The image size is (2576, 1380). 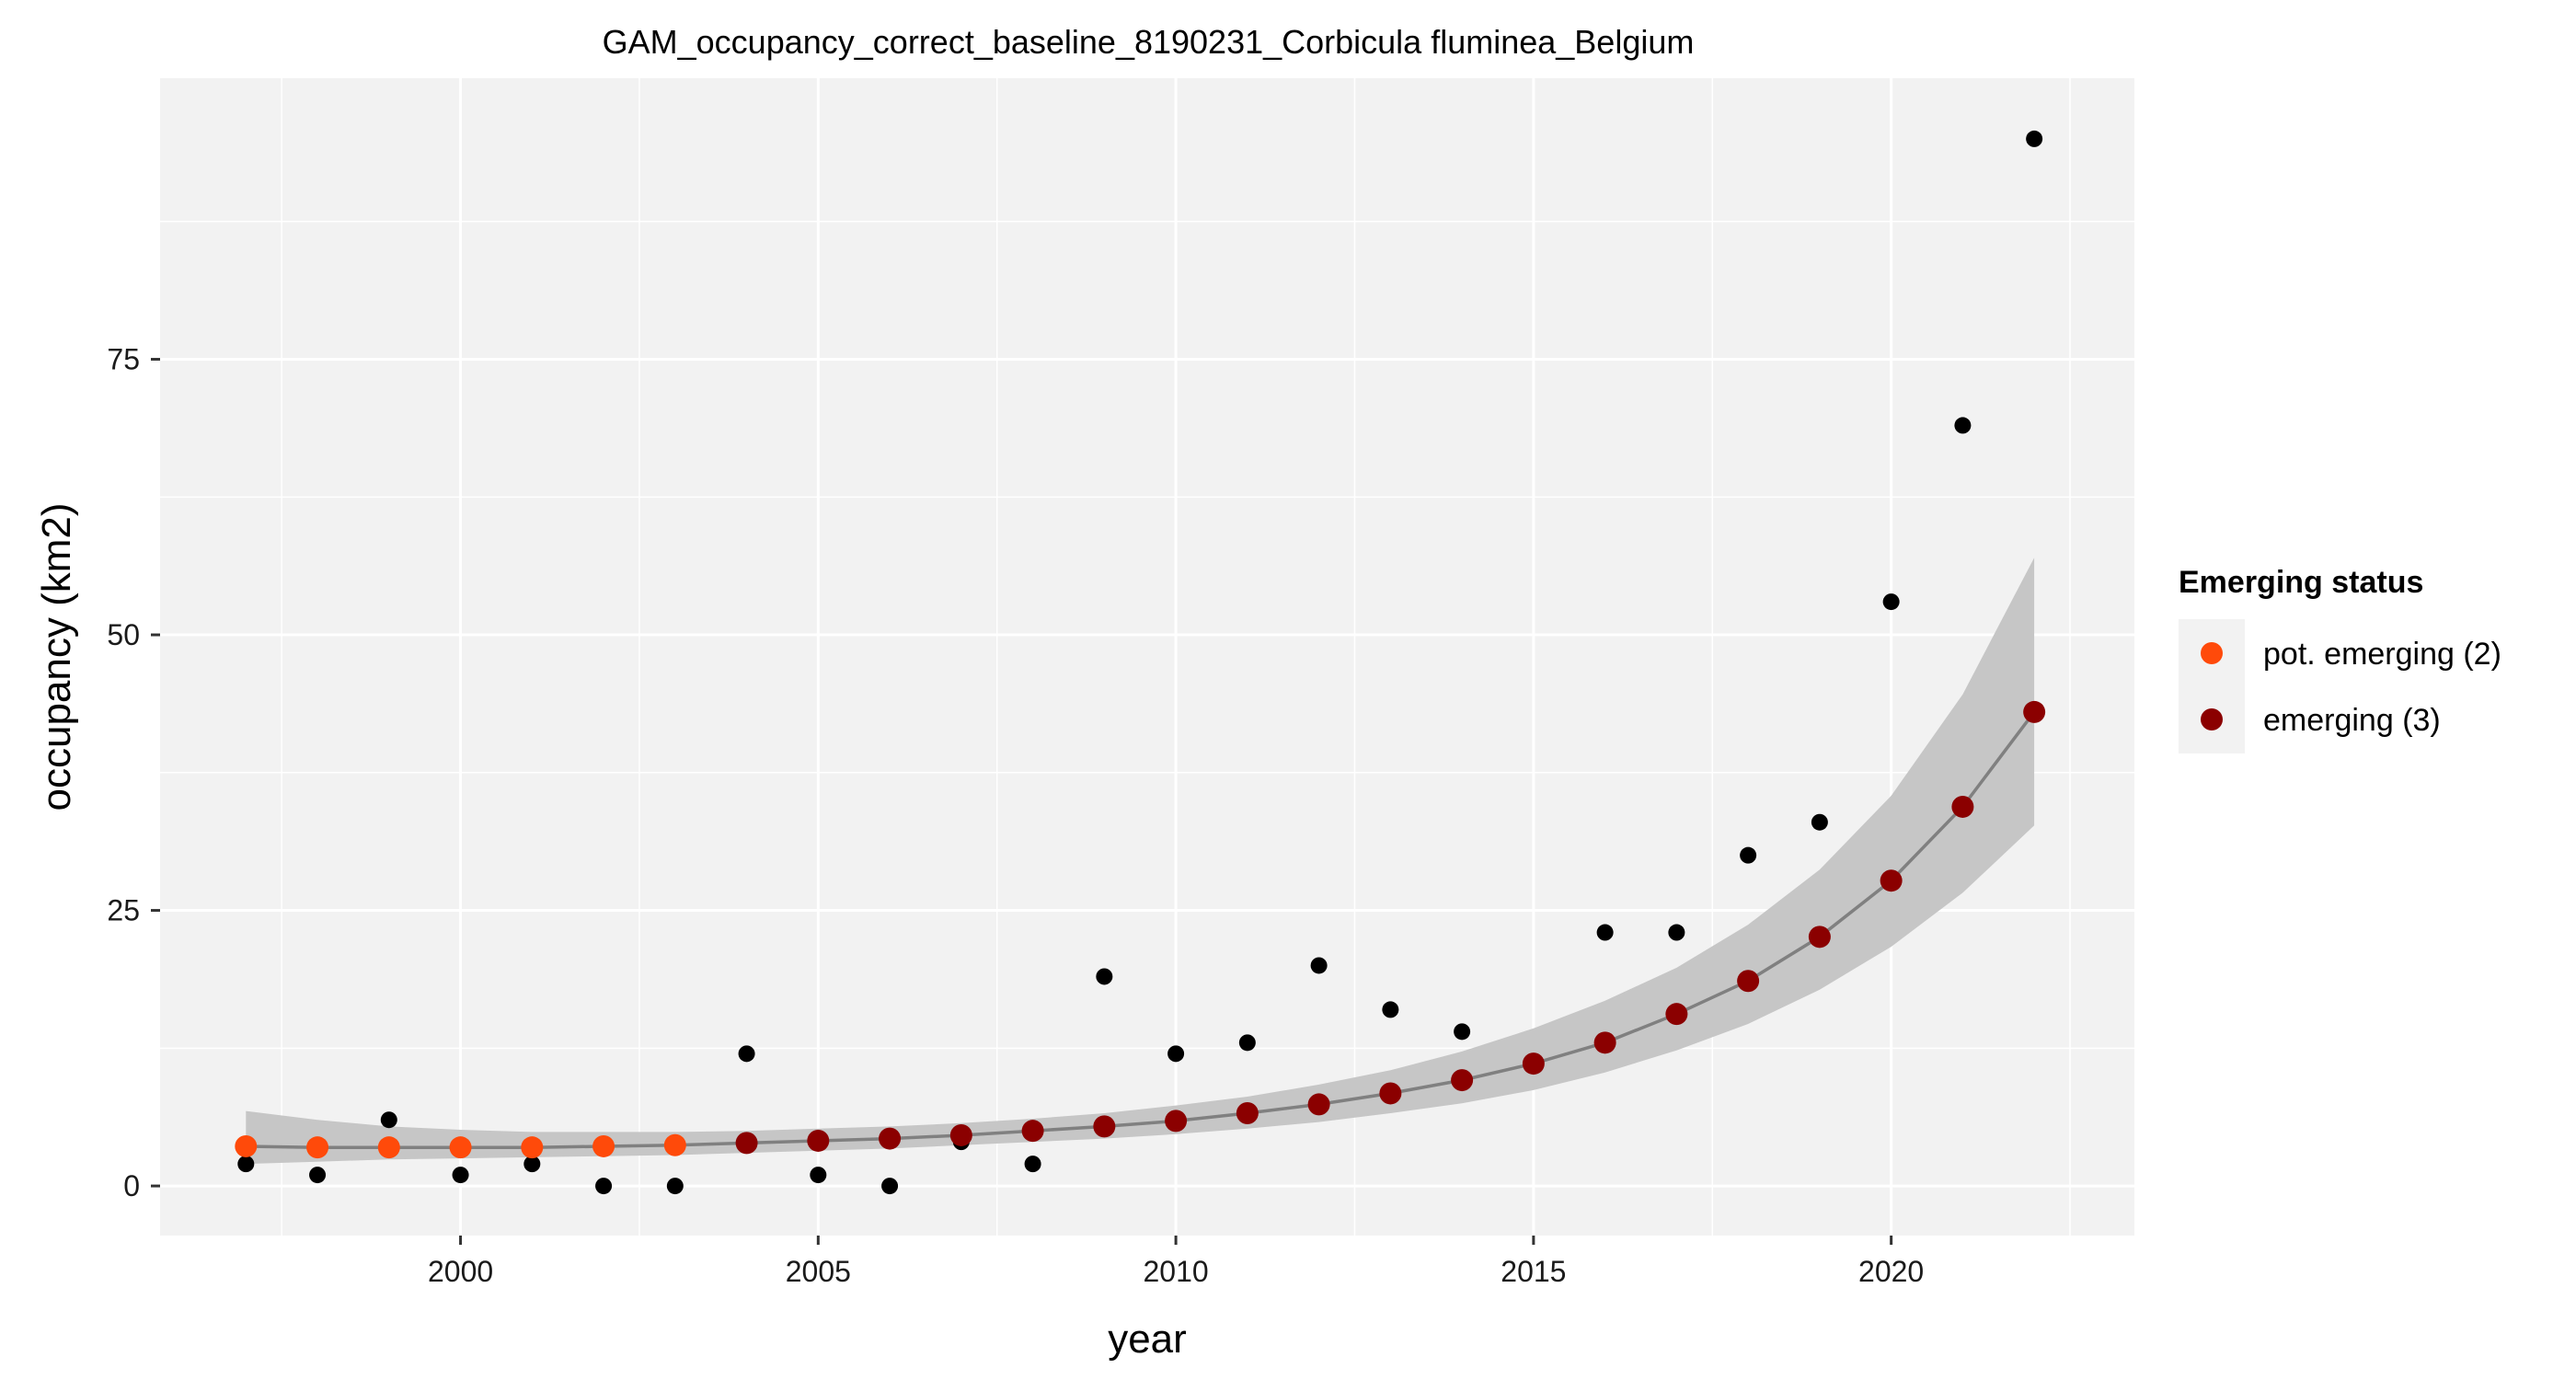 What do you see at coordinates (2212, 686) in the screenshot?
I see `legend-key-background` at bounding box center [2212, 686].